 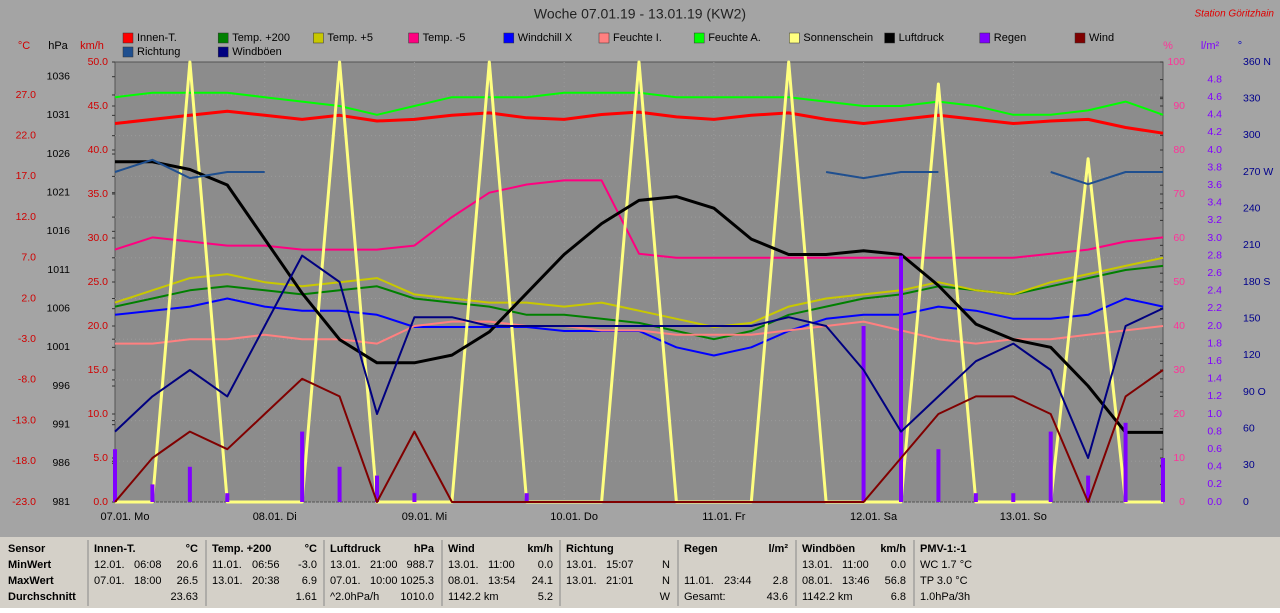 I want to click on y-tick-label: 1001, so click(x=59, y=347).